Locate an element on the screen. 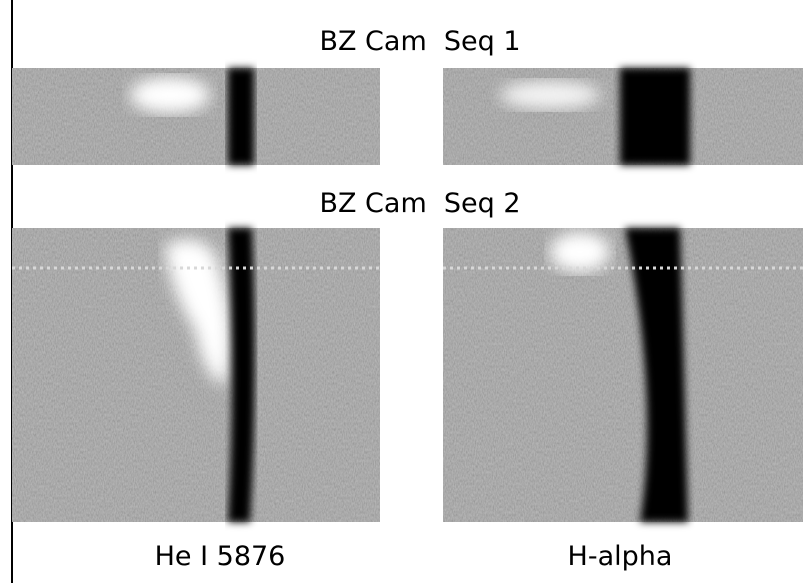 Image resolution: width=803 pixels, height=583 pixels. panel-title: BZ Cam Seq 2 is located at coordinates (419, 203).